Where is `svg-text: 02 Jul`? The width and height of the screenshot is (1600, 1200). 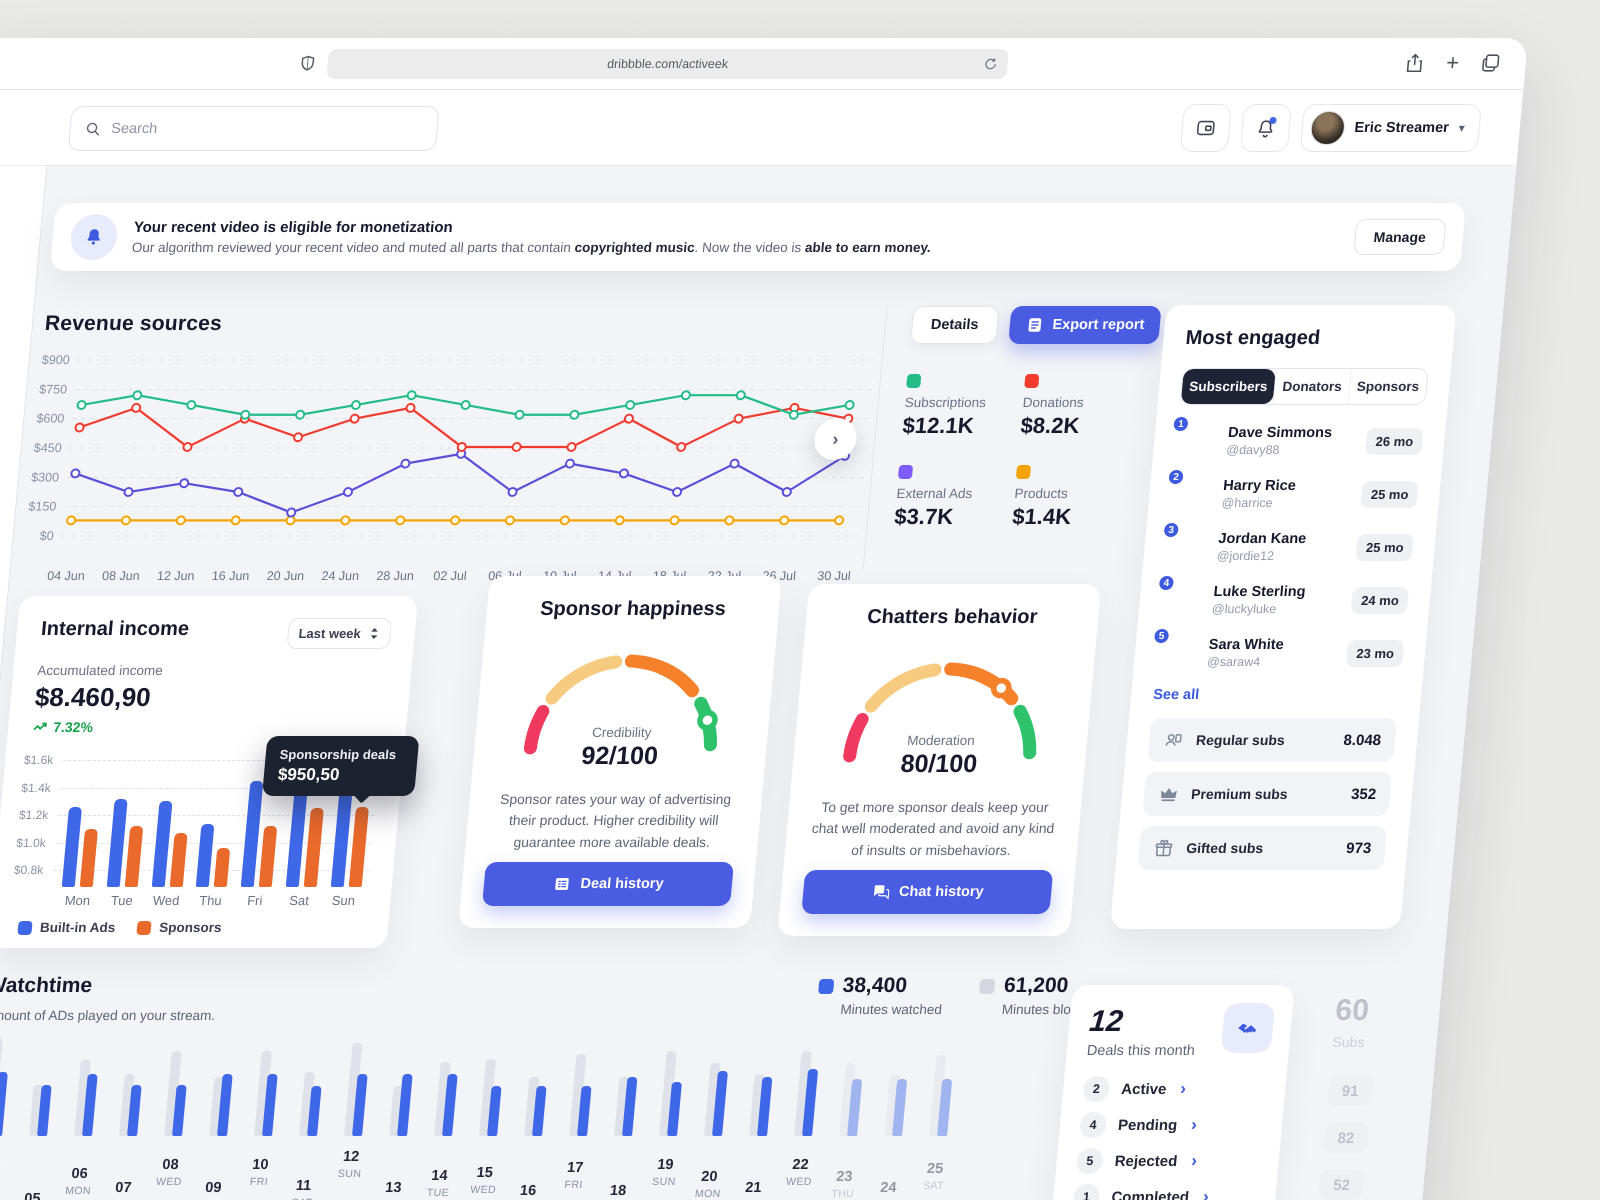
svg-text: 02 Jul is located at coordinates (450, 576).